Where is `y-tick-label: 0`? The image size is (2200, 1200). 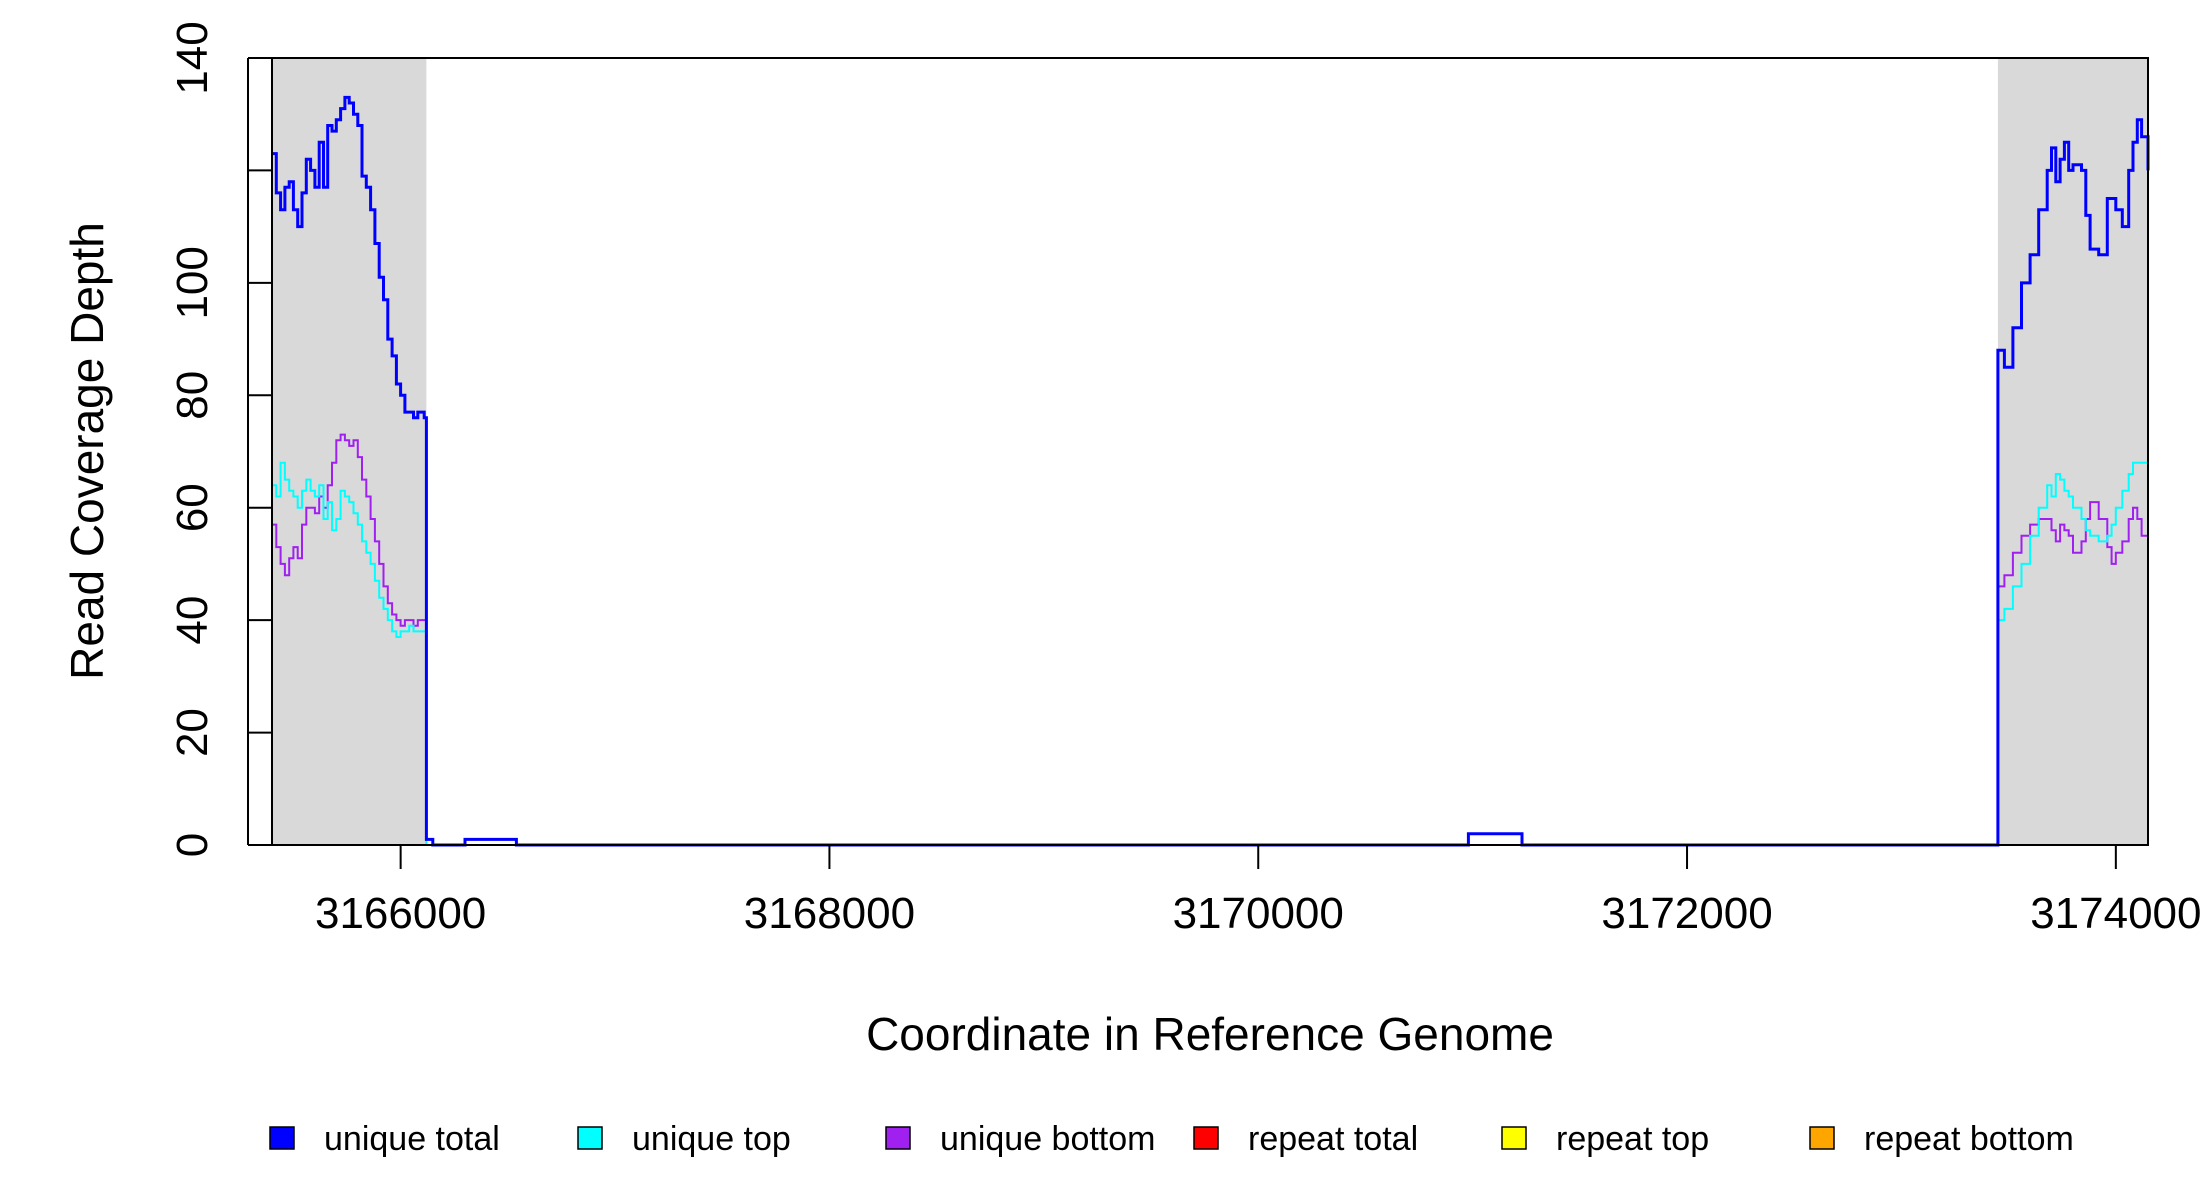
y-tick-label: 0 is located at coordinates (192, 845).